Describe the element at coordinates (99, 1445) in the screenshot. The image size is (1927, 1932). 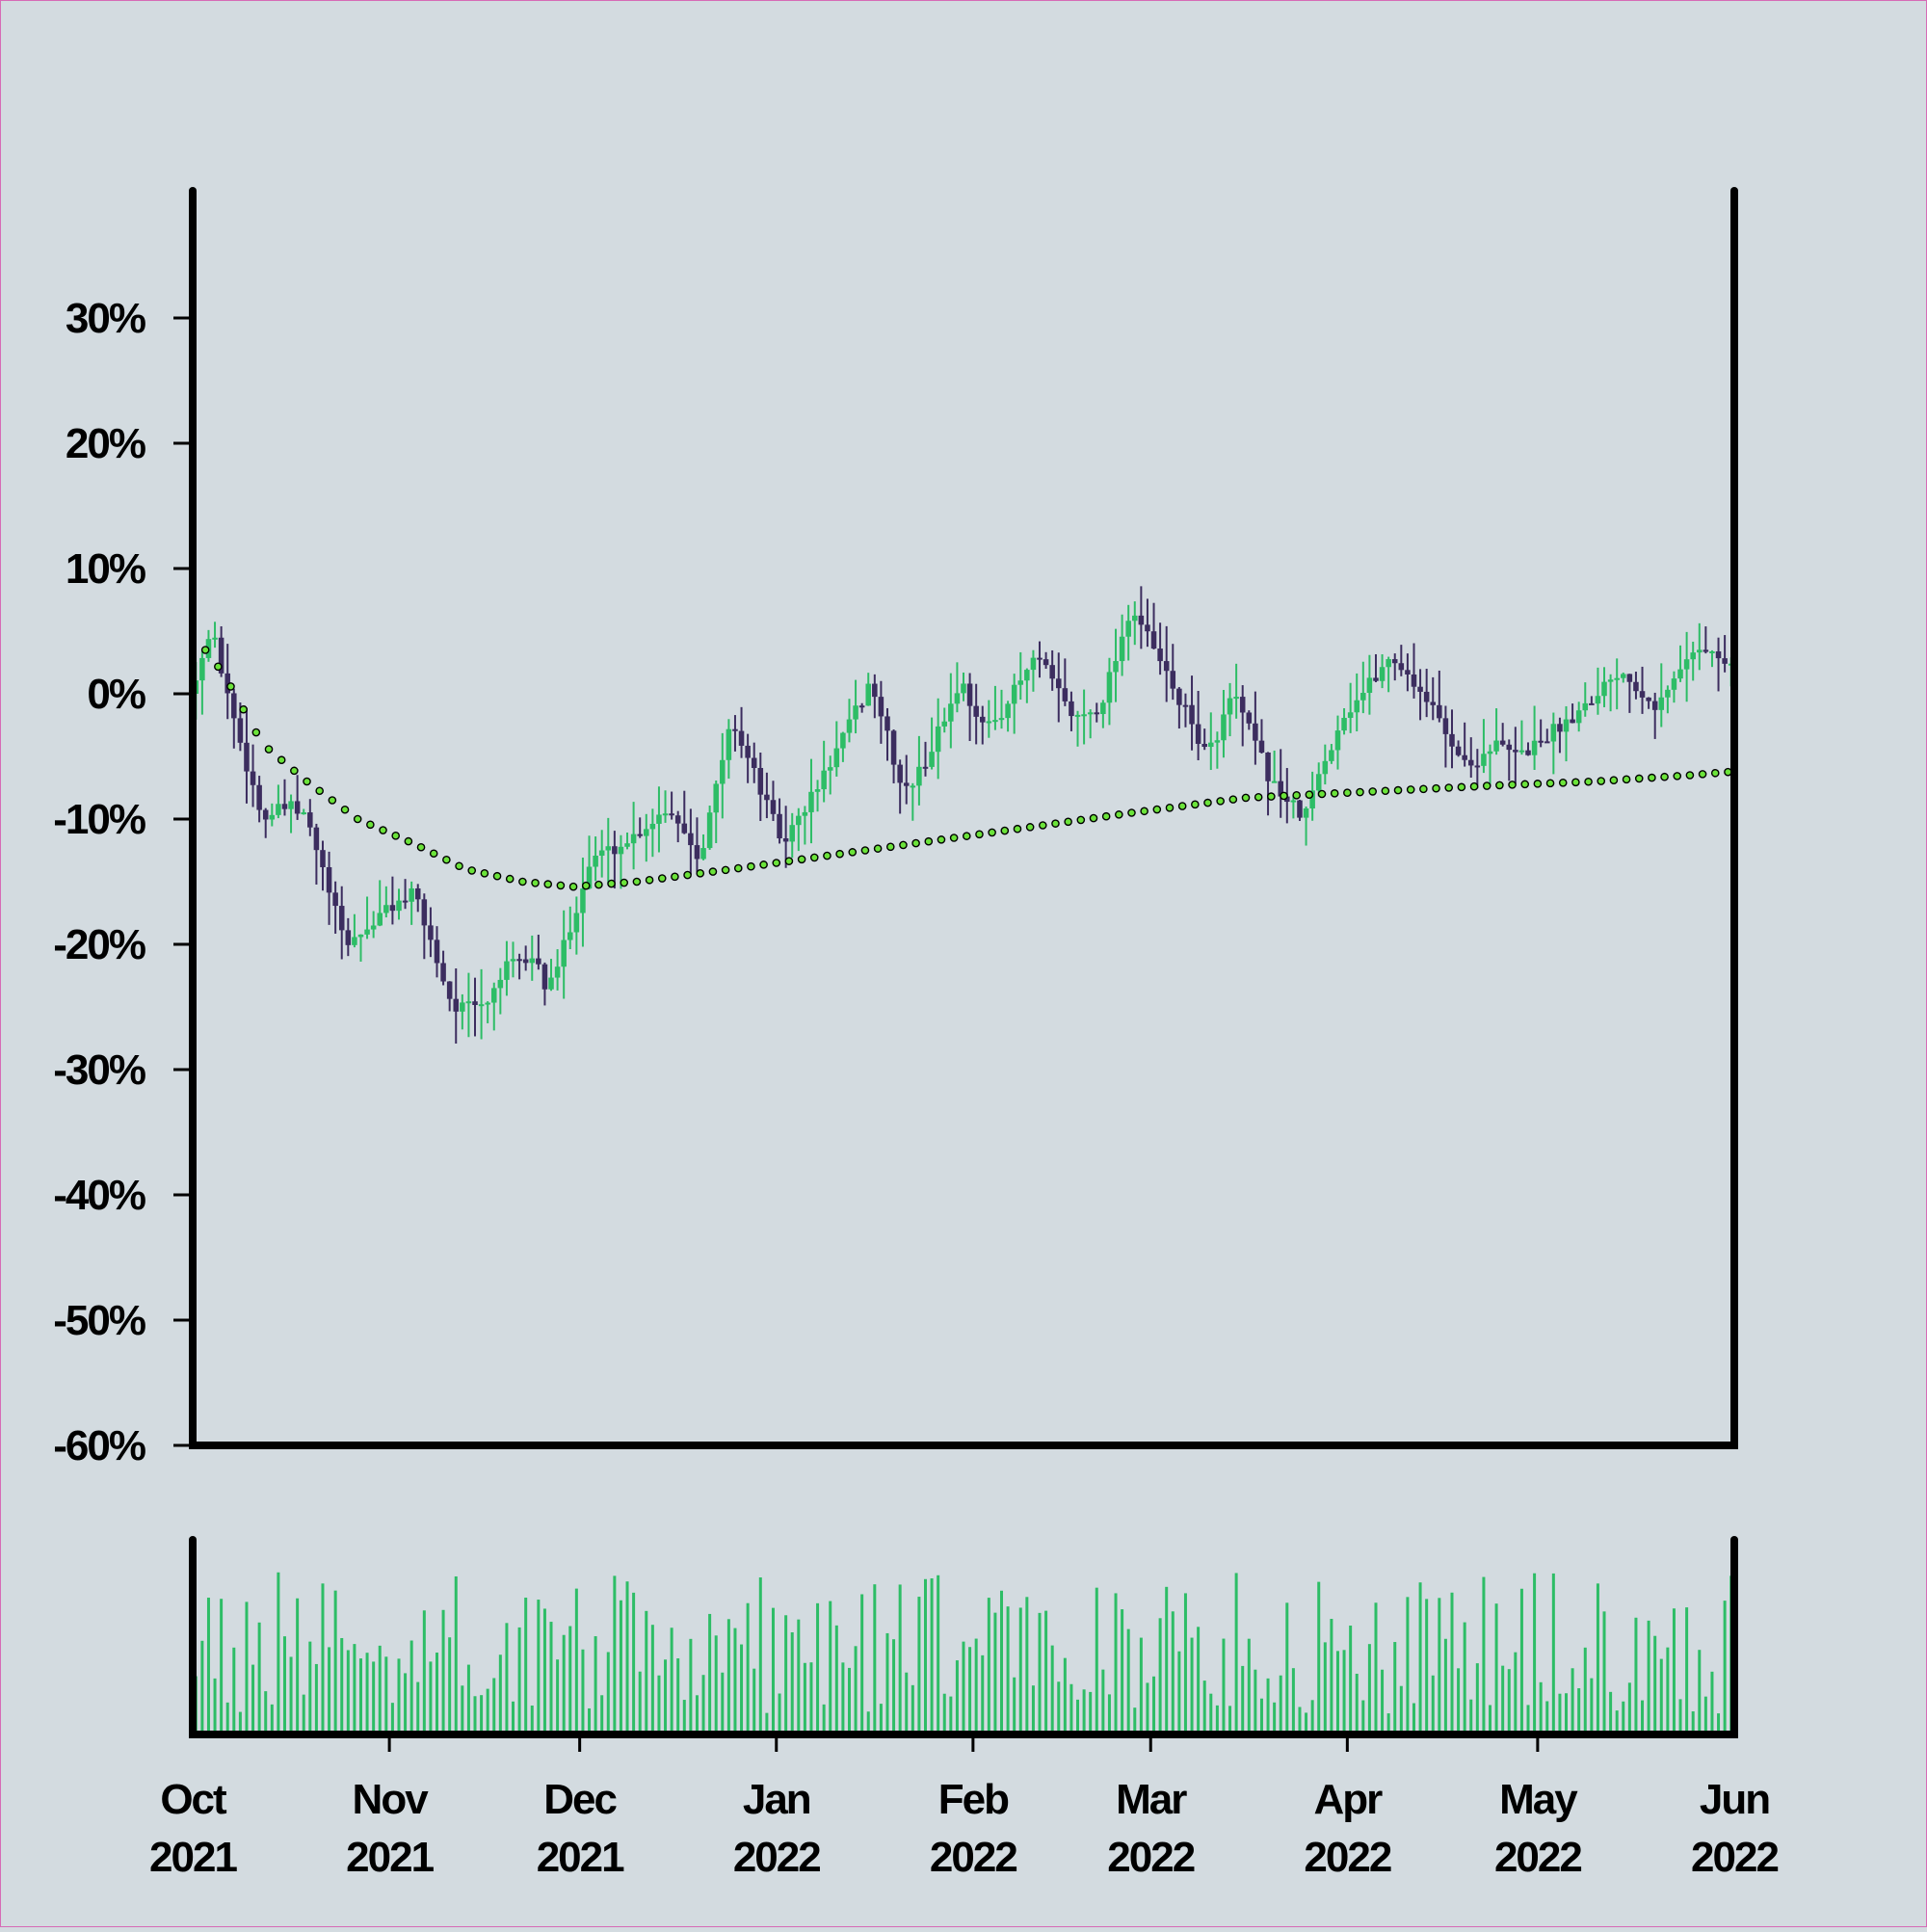
I see `y-tick-label: -60%` at that location.